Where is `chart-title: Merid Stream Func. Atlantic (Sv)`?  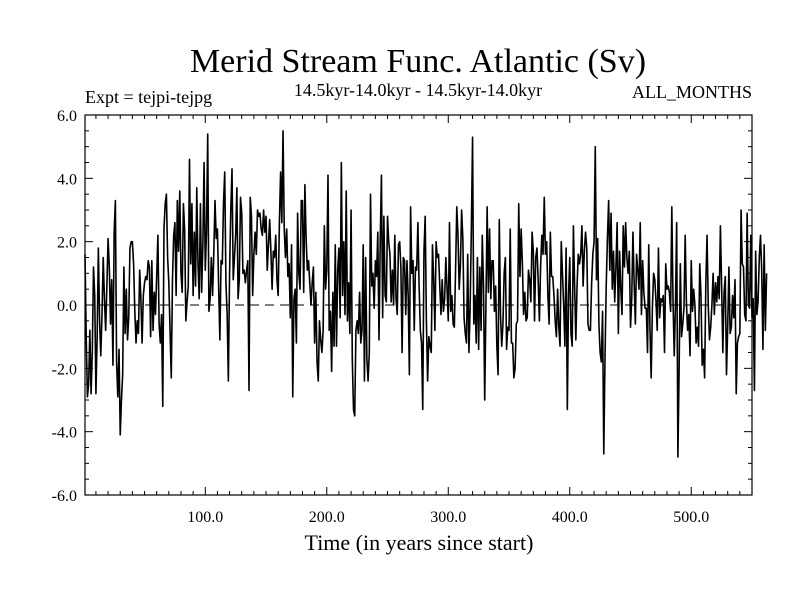
chart-title: Merid Stream Func. Atlantic (Sv) is located at coordinates (418, 61).